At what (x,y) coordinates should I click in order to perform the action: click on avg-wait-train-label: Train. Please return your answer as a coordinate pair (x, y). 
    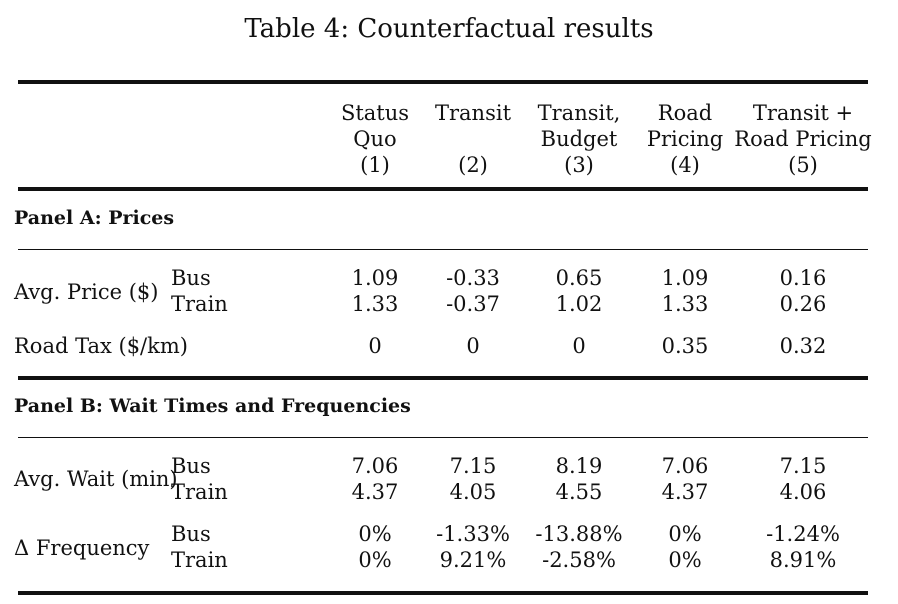
    Looking at the image, I should click on (199, 492).